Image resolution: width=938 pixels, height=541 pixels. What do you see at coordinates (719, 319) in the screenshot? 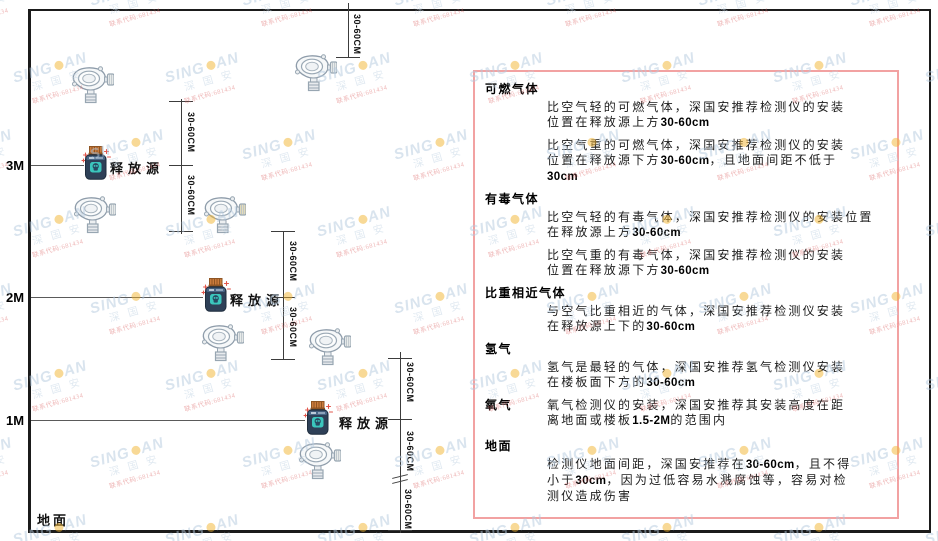
I see `section-paragraph: 与空气比重相近的气体，深国安推荐检测仪安装 在释放源上下的30-60cm` at bounding box center [719, 319].